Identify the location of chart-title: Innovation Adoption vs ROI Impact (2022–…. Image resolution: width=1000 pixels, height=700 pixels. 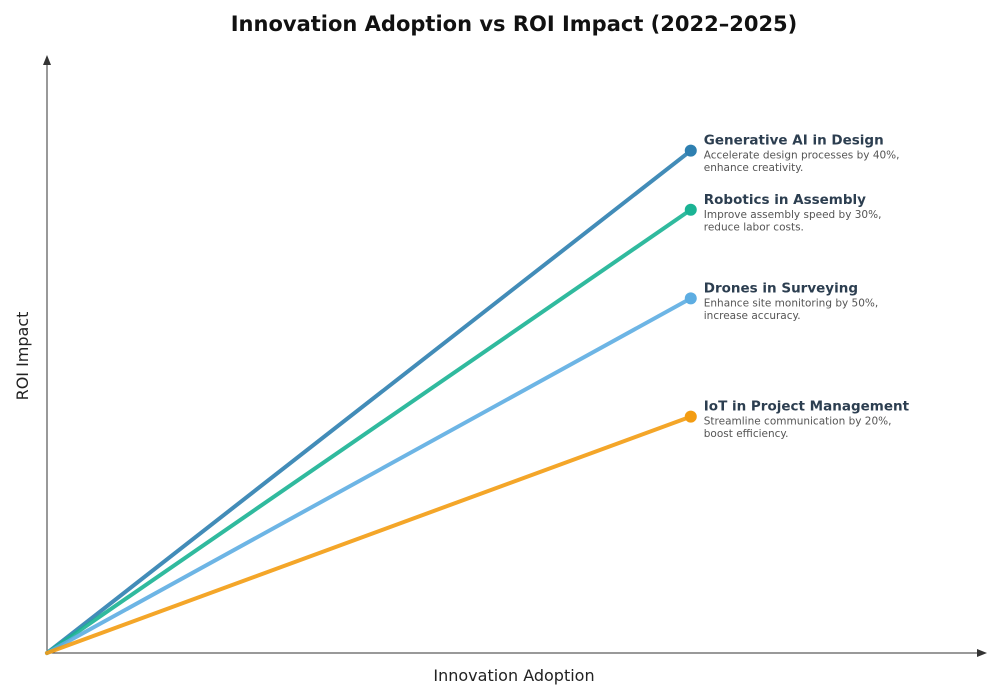
(514, 24).